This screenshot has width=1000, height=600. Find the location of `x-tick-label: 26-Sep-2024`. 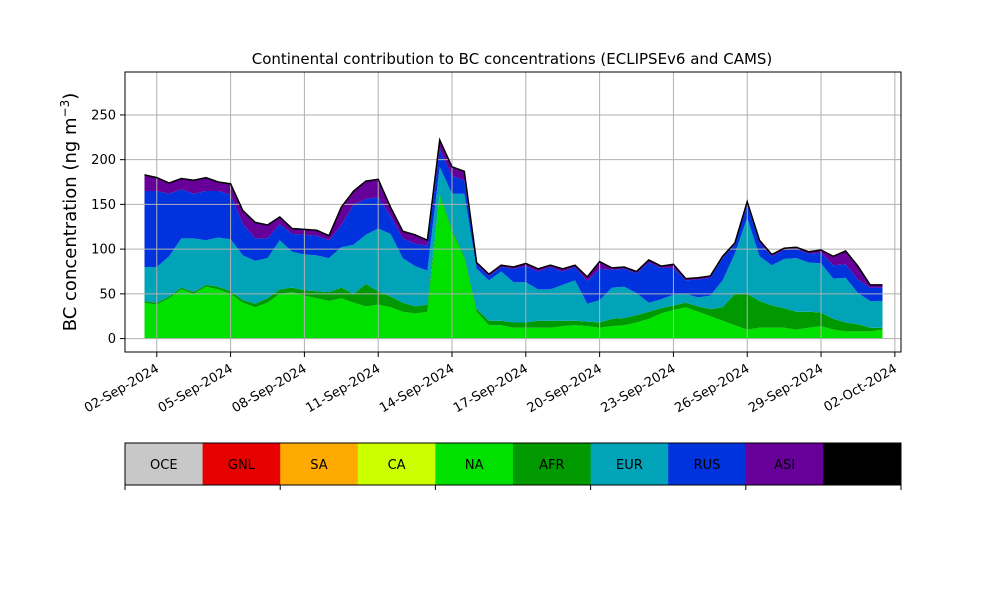

x-tick-label: 26-Sep-2024 is located at coordinates (712, 388).